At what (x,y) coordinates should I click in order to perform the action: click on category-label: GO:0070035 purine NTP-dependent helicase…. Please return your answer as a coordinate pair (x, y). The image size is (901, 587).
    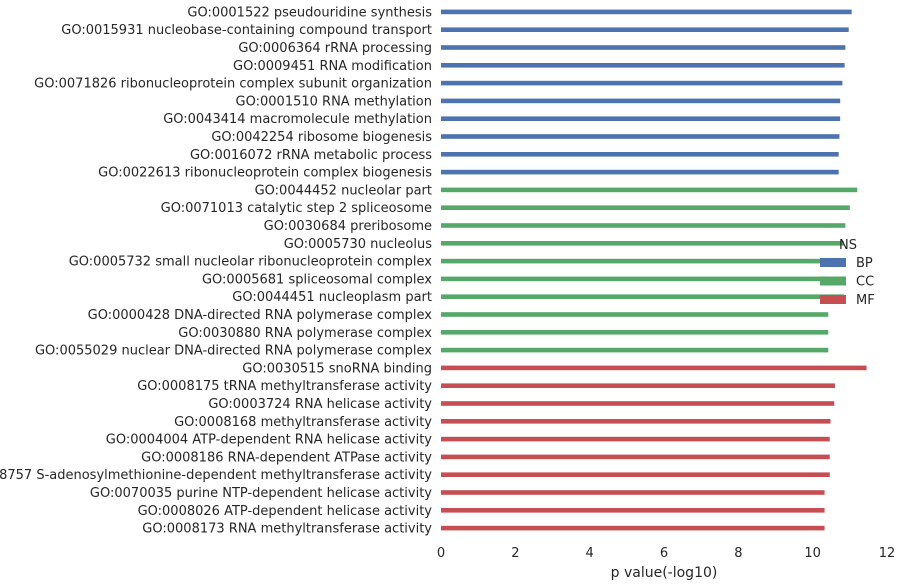
    Looking at the image, I should click on (261, 493).